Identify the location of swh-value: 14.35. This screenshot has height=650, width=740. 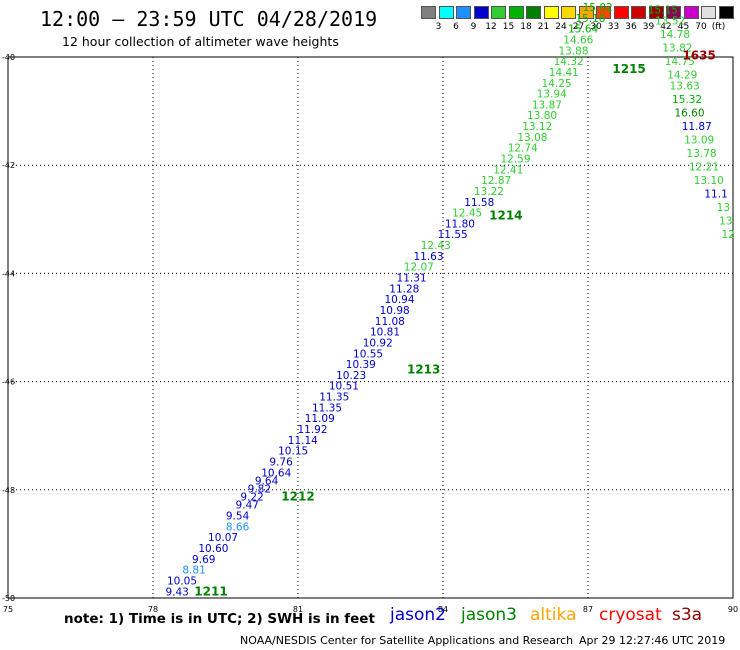
(660, 1).